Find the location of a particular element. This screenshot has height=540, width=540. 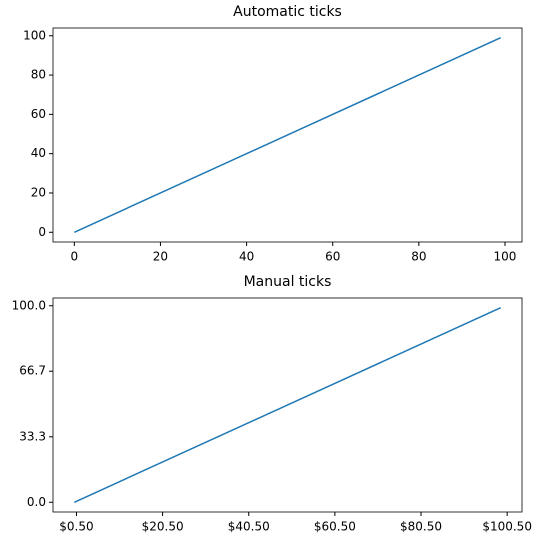

chart-title: Automatic ticks is located at coordinates (287, 12).